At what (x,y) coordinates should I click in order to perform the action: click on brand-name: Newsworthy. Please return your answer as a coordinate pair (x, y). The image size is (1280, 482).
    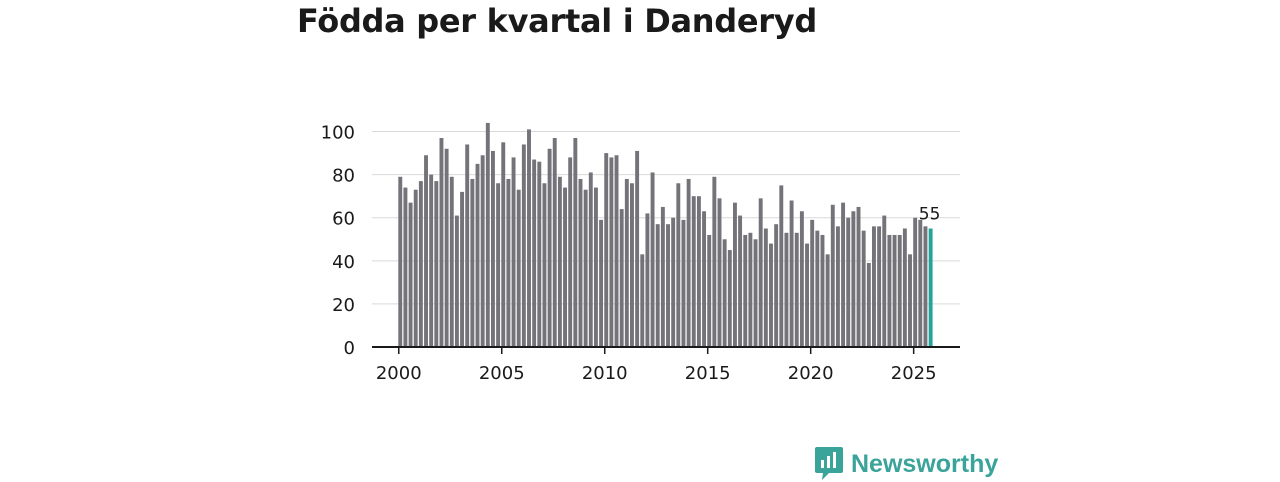
    Looking at the image, I should click on (925, 463).